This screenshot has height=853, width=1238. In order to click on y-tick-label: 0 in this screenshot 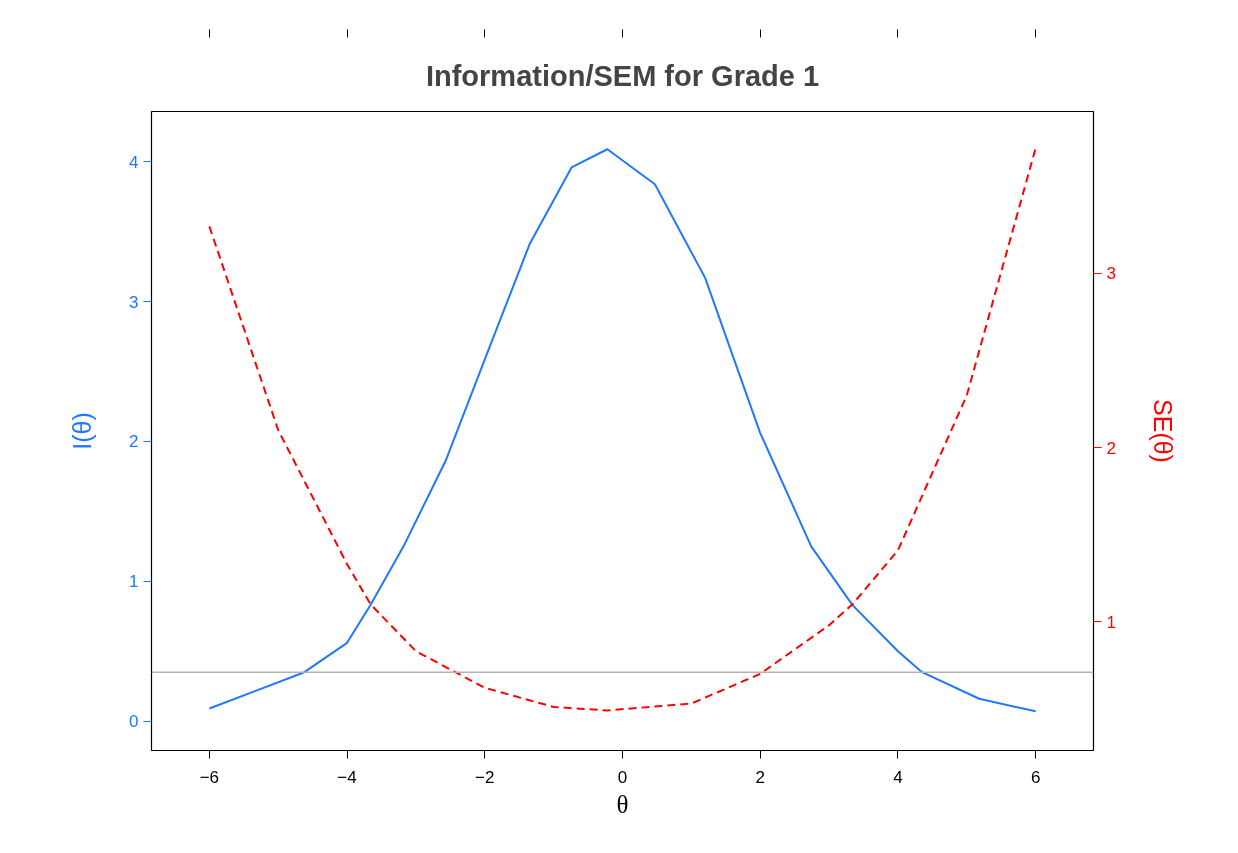, I will do `click(134, 722)`.